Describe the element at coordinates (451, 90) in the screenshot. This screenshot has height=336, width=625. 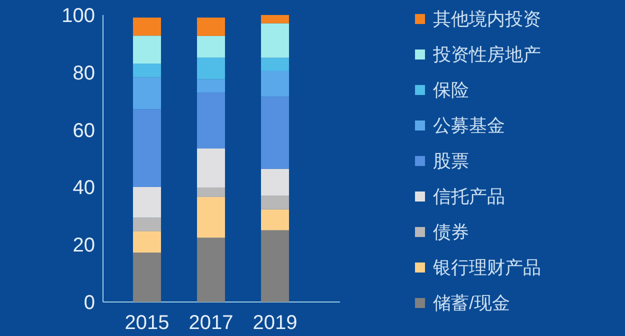
I see `legend-label: 保险` at that location.